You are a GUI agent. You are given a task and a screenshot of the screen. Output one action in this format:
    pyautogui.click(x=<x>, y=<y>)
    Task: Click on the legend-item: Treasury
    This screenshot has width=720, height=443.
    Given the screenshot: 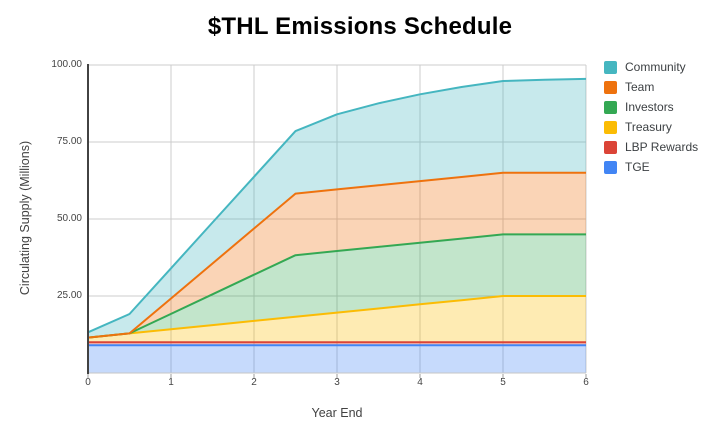 What is the action you would take?
    pyautogui.click(x=651, y=127)
    